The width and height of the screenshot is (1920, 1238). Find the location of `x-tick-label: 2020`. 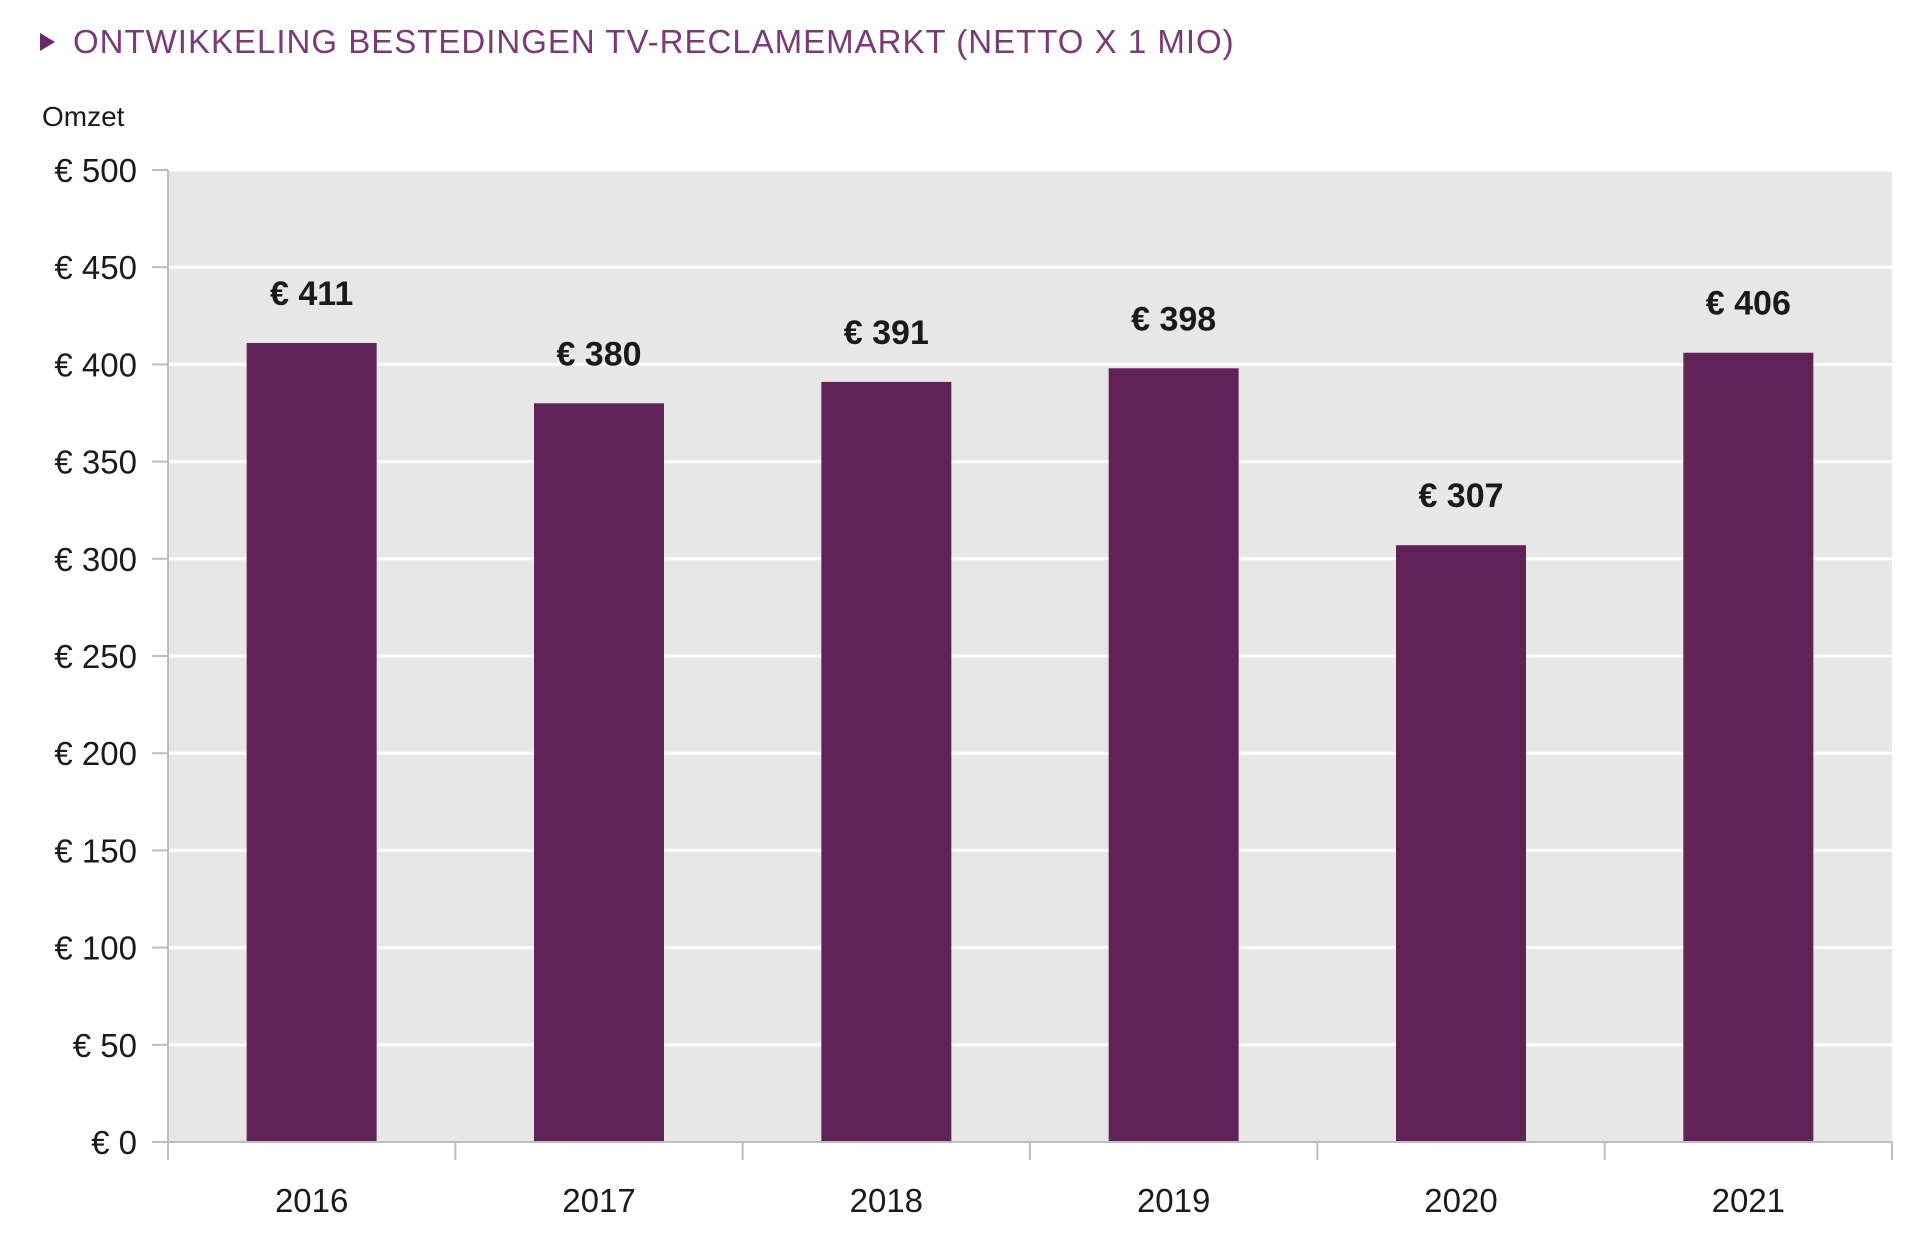

x-tick-label: 2020 is located at coordinates (1460, 1200).